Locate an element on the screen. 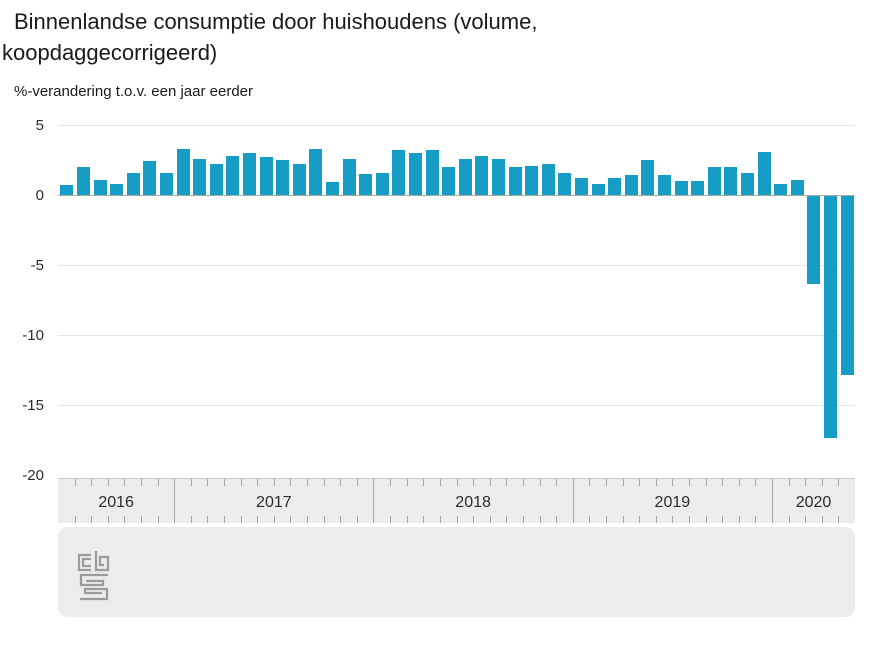 This screenshot has height=652, width=869. year-label-2017: 2017 is located at coordinates (274, 502).